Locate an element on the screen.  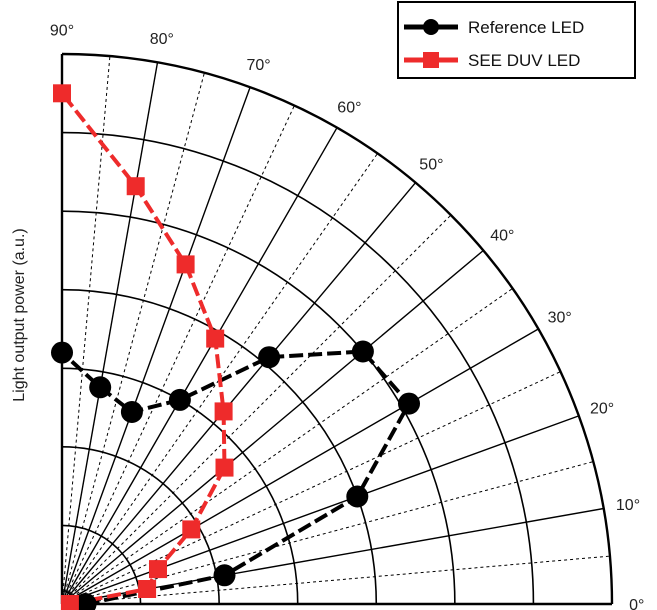
angle-tick-label-40: 40° is located at coordinates (502, 236).